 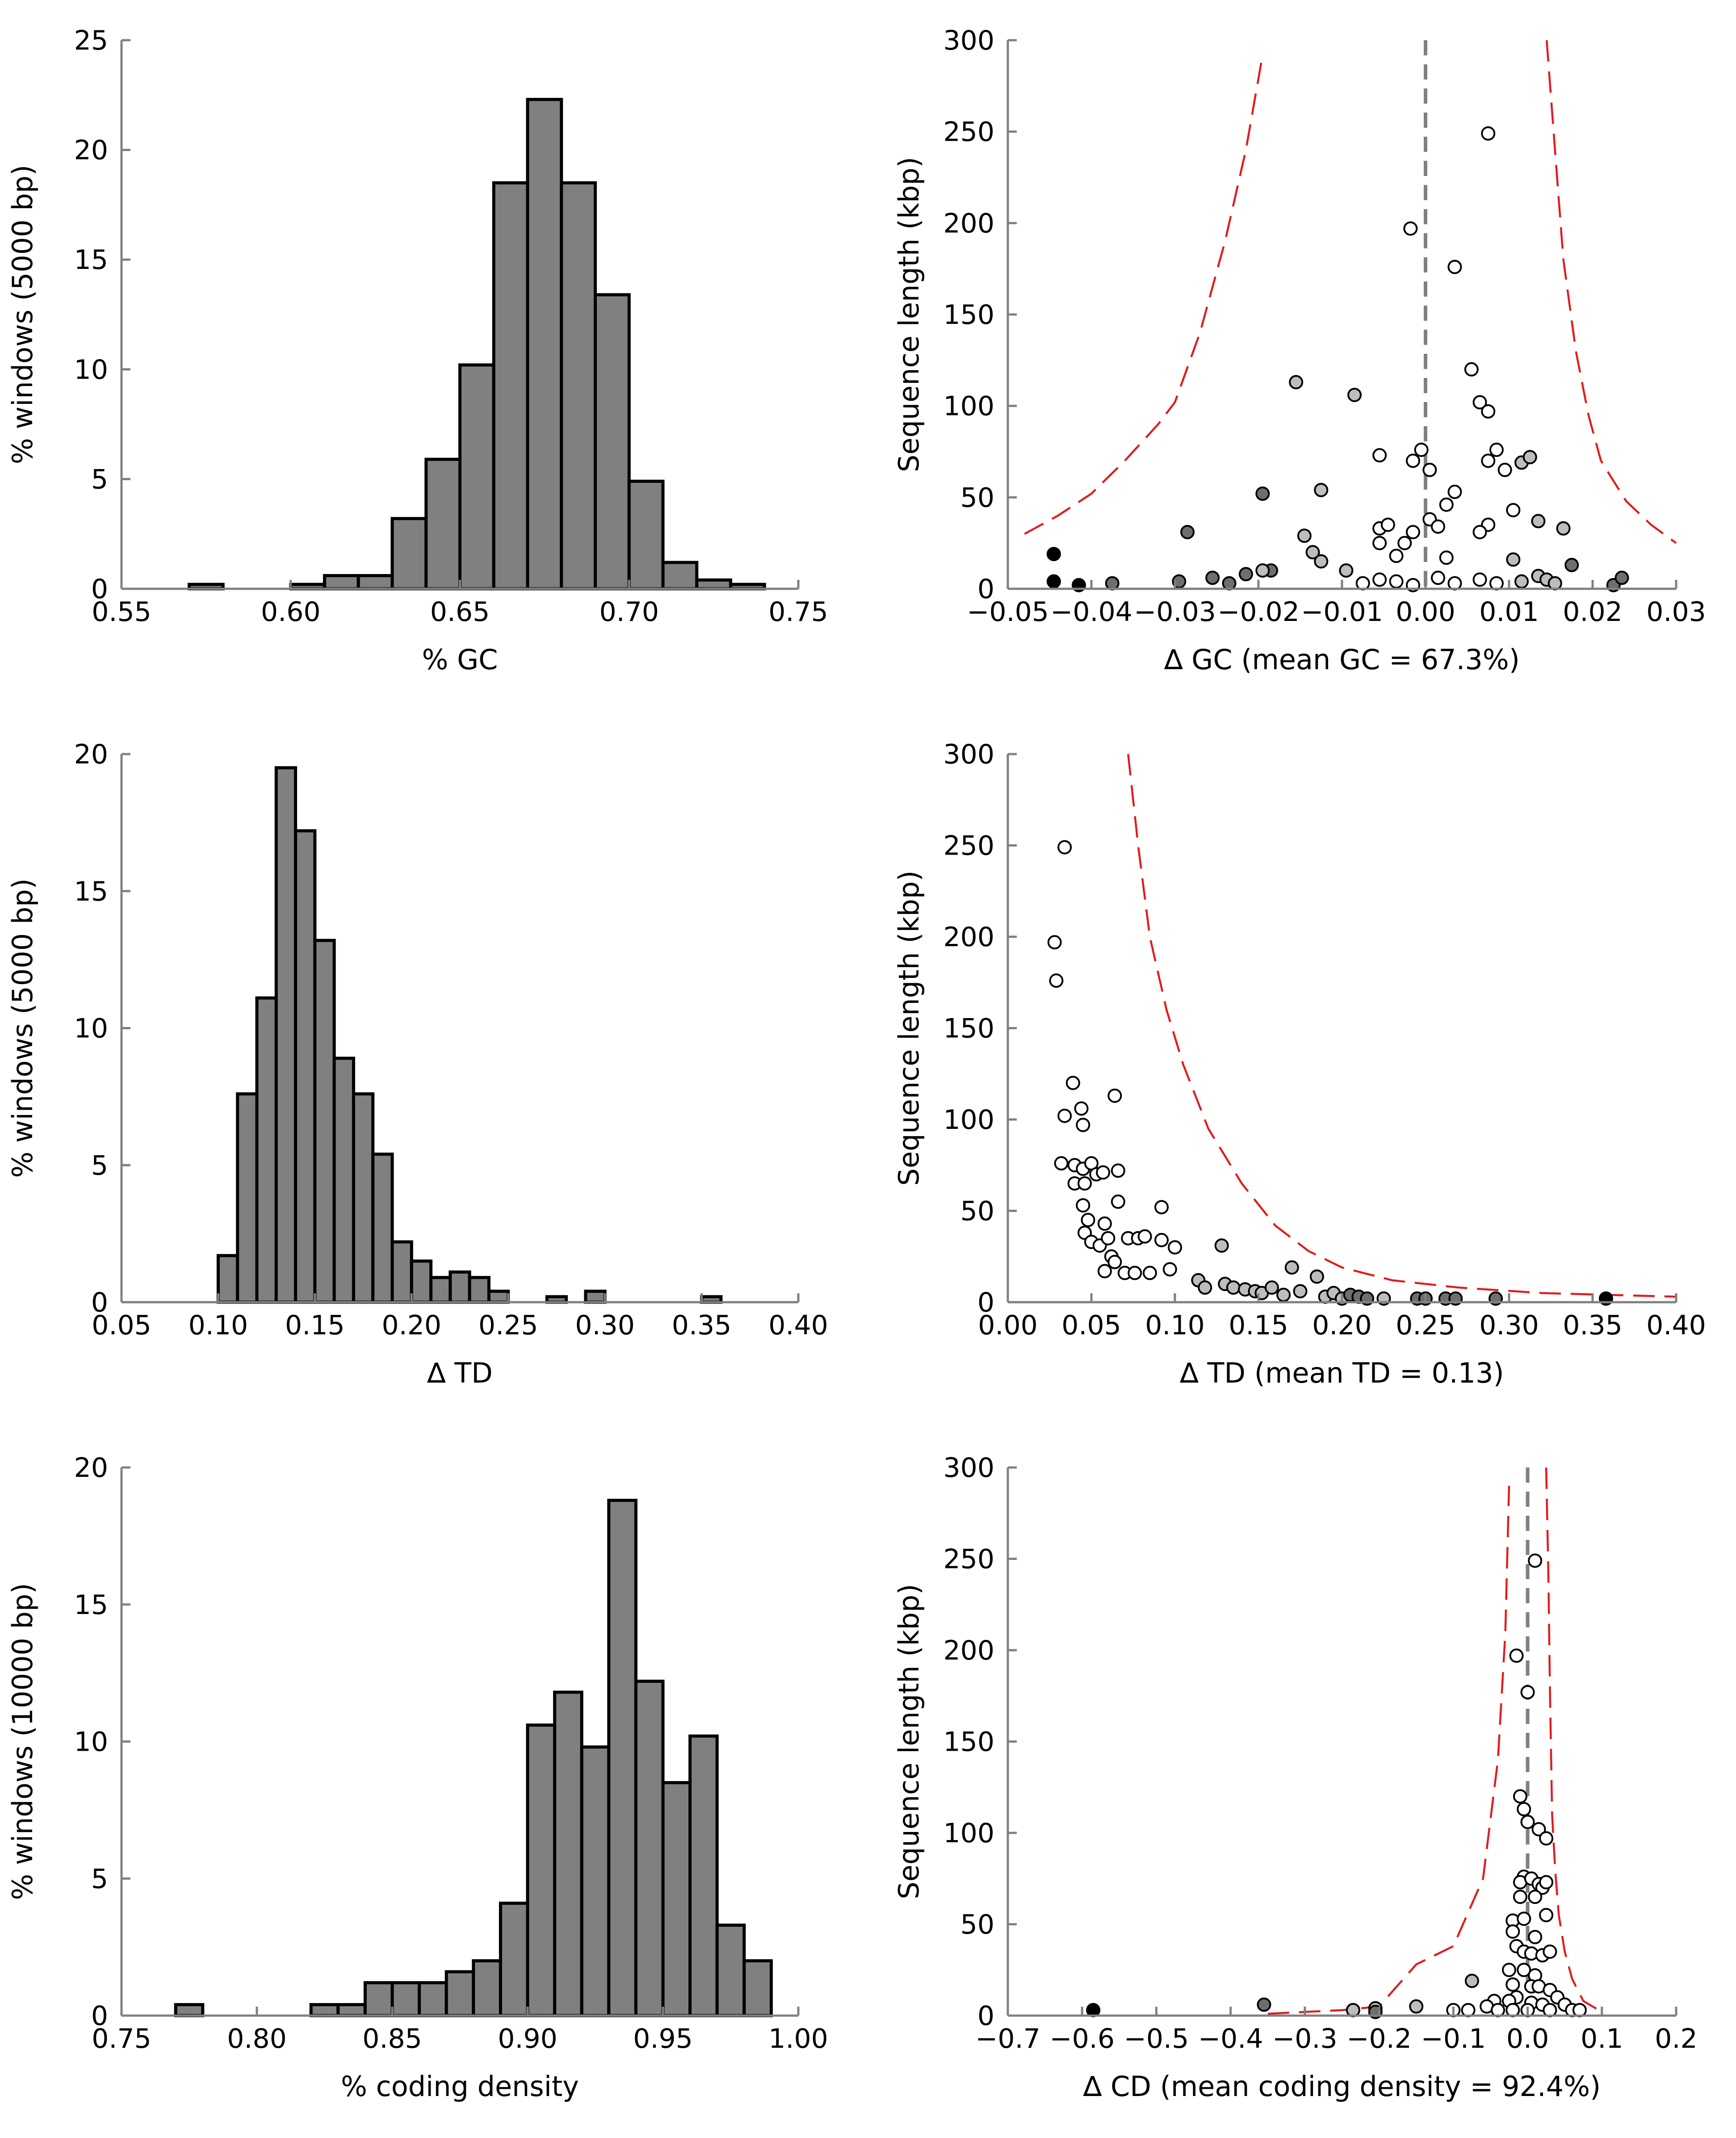 What do you see at coordinates (315, 1326) in the screenshot?
I see `x-tick-label: 0.15` at bounding box center [315, 1326].